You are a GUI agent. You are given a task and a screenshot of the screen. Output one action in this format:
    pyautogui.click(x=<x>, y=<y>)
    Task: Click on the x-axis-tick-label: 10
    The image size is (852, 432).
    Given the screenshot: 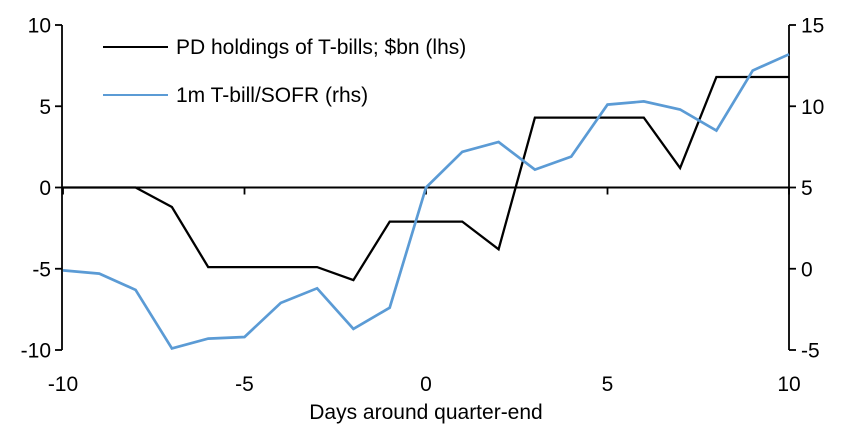 What is the action you would take?
    pyautogui.click(x=788, y=384)
    